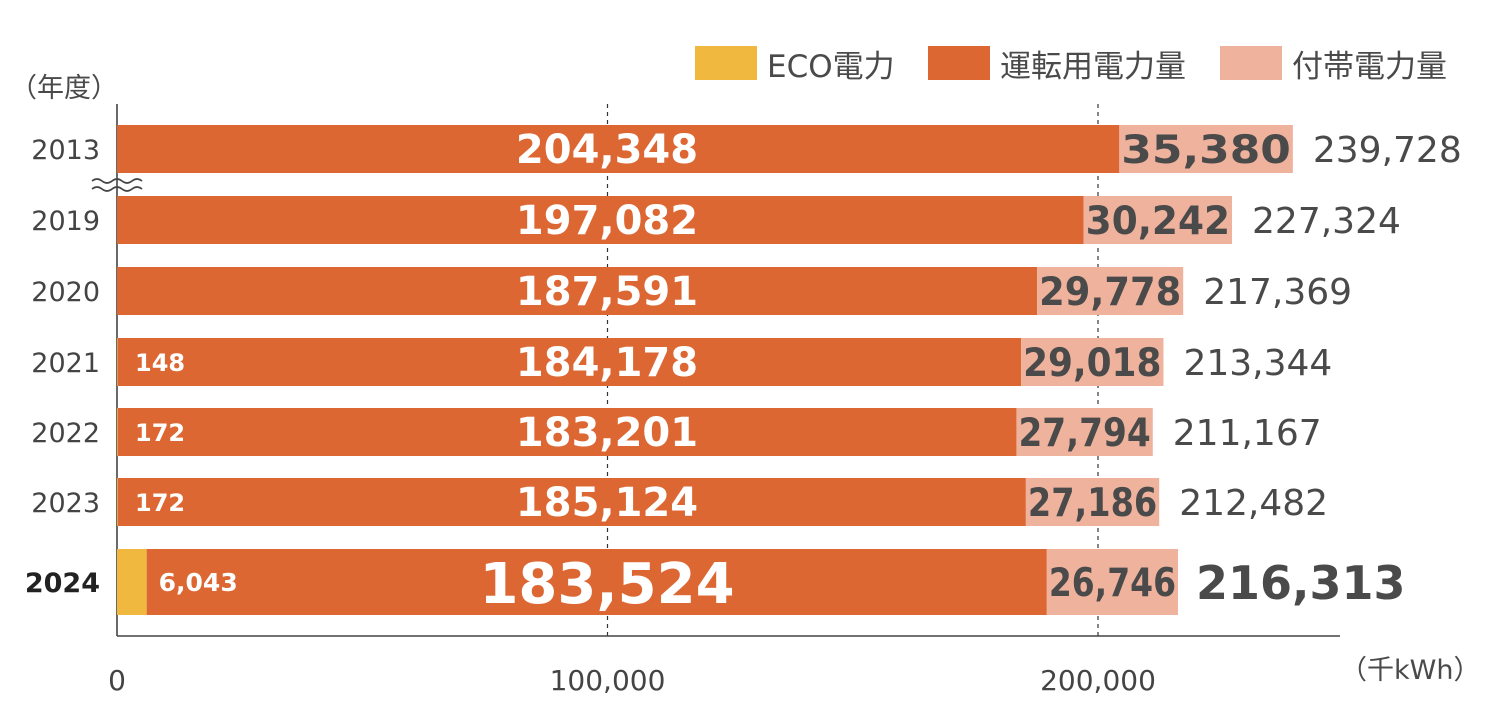 This screenshot has height=720, width=1500. Describe the element at coordinates (160, 503) in the screenshot. I see `data-label-eco-2023: 172` at that location.